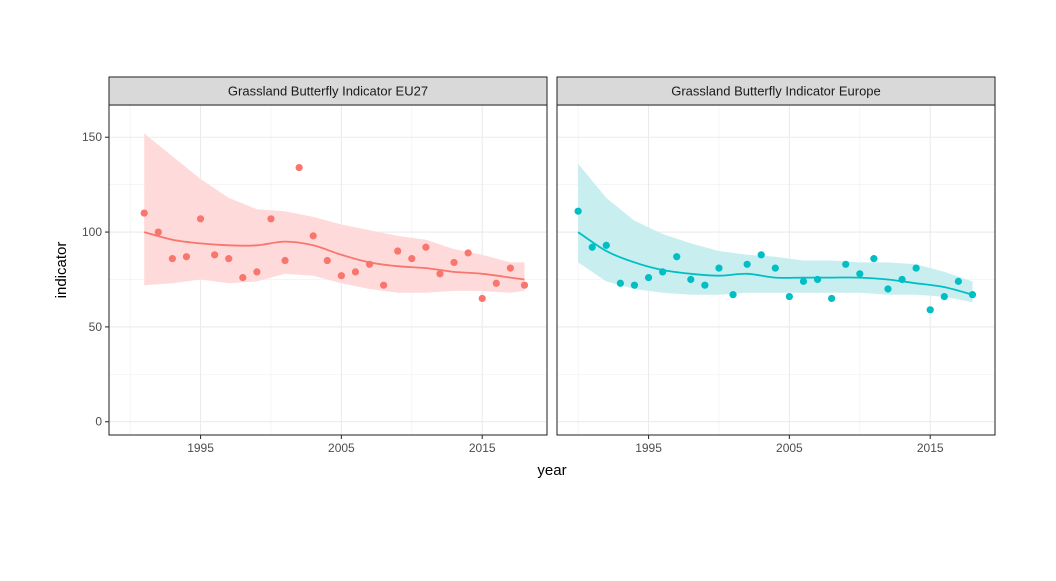 The image size is (1056, 581). I want to click on x-axis-title: year, so click(551, 470).